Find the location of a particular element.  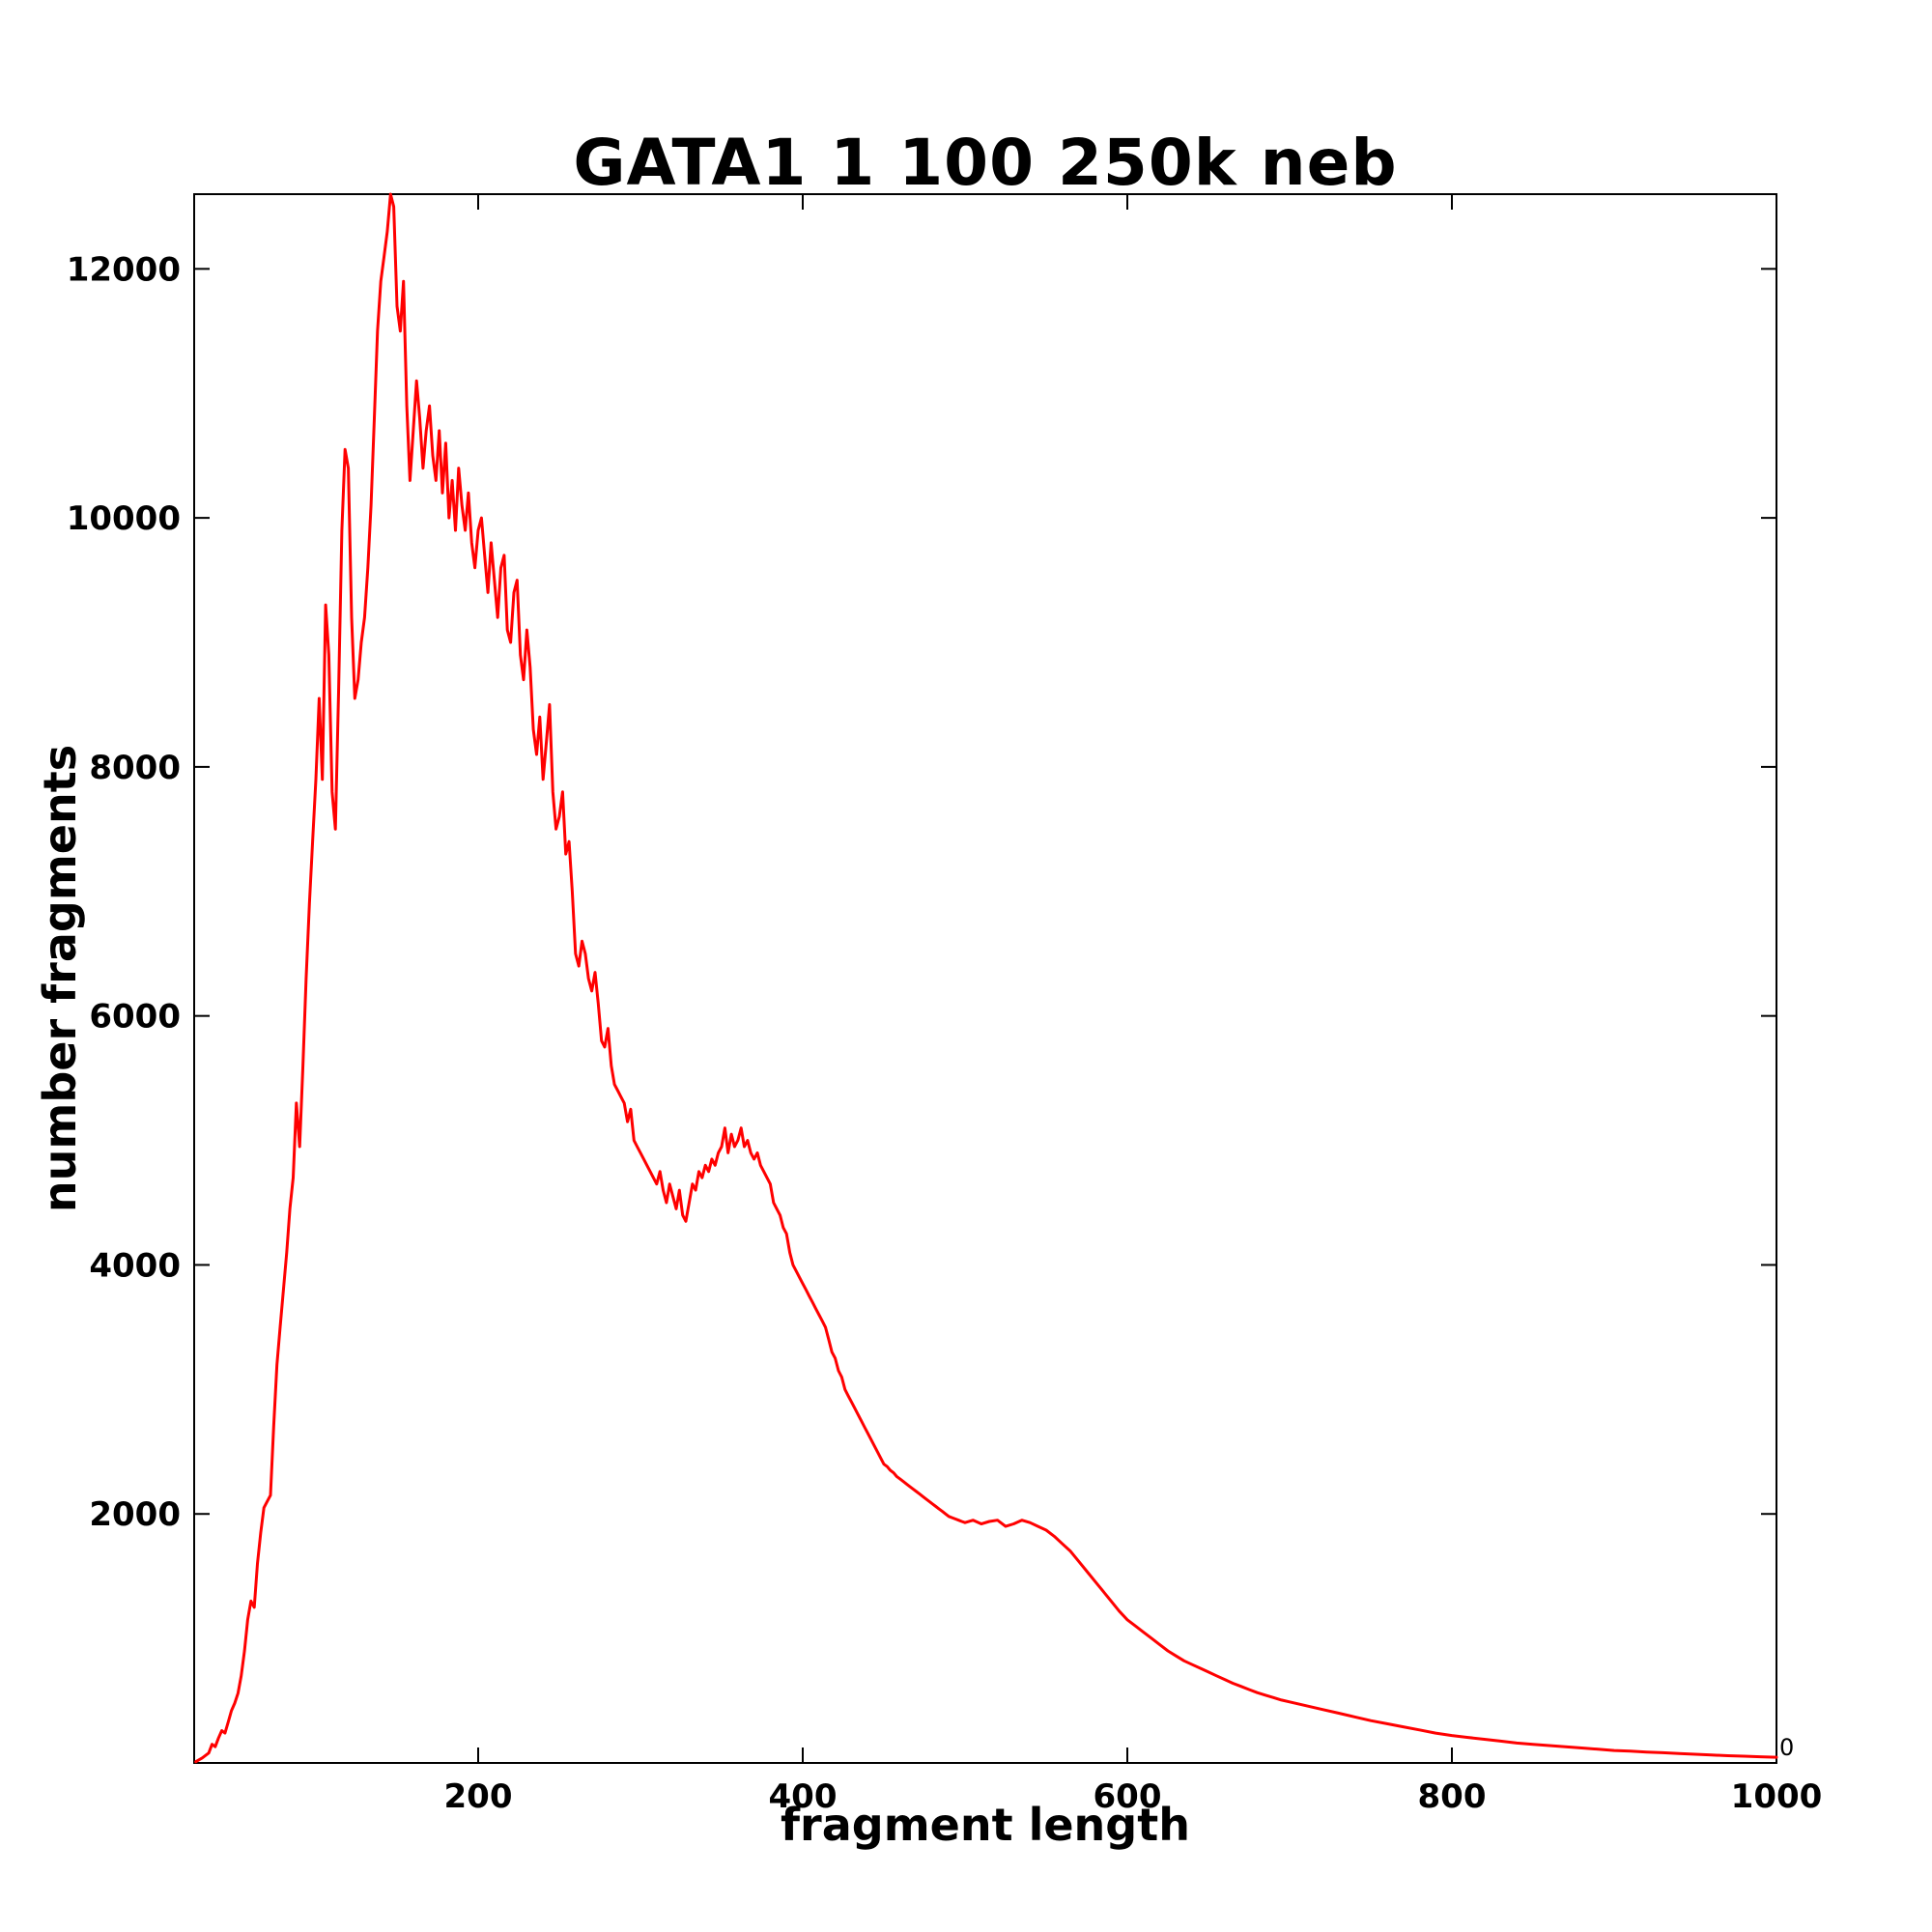

stray-zero-label: 0 is located at coordinates (1786, 1747).